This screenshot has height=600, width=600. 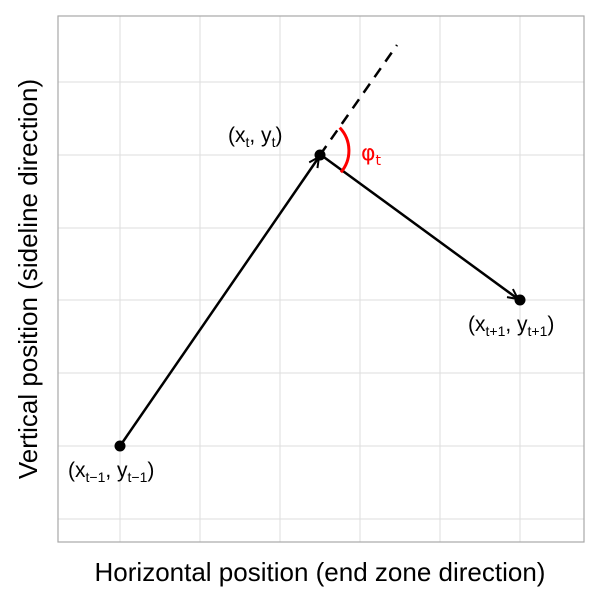 What do you see at coordinates (511, 326) in the screenshot?
I see `label-point-next: (xt+1, yt+1)` at bounding box center [511, 326].